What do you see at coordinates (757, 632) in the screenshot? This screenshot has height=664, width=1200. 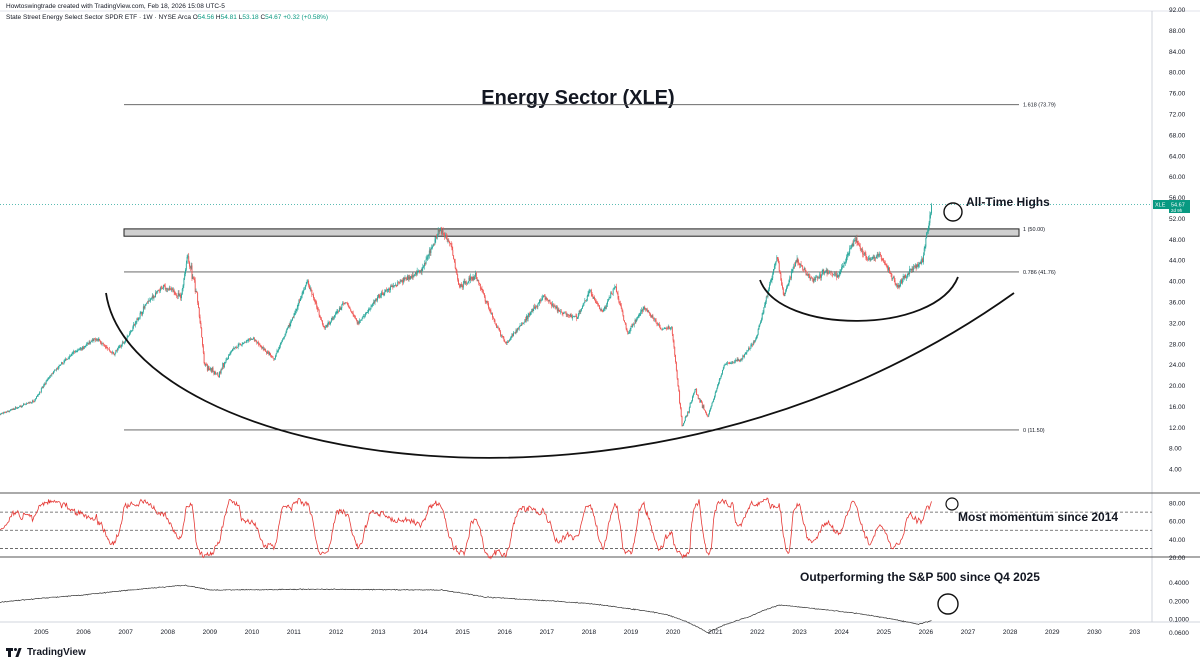 I see `time-tick-label: 2022` at bounding box center [757, 632].